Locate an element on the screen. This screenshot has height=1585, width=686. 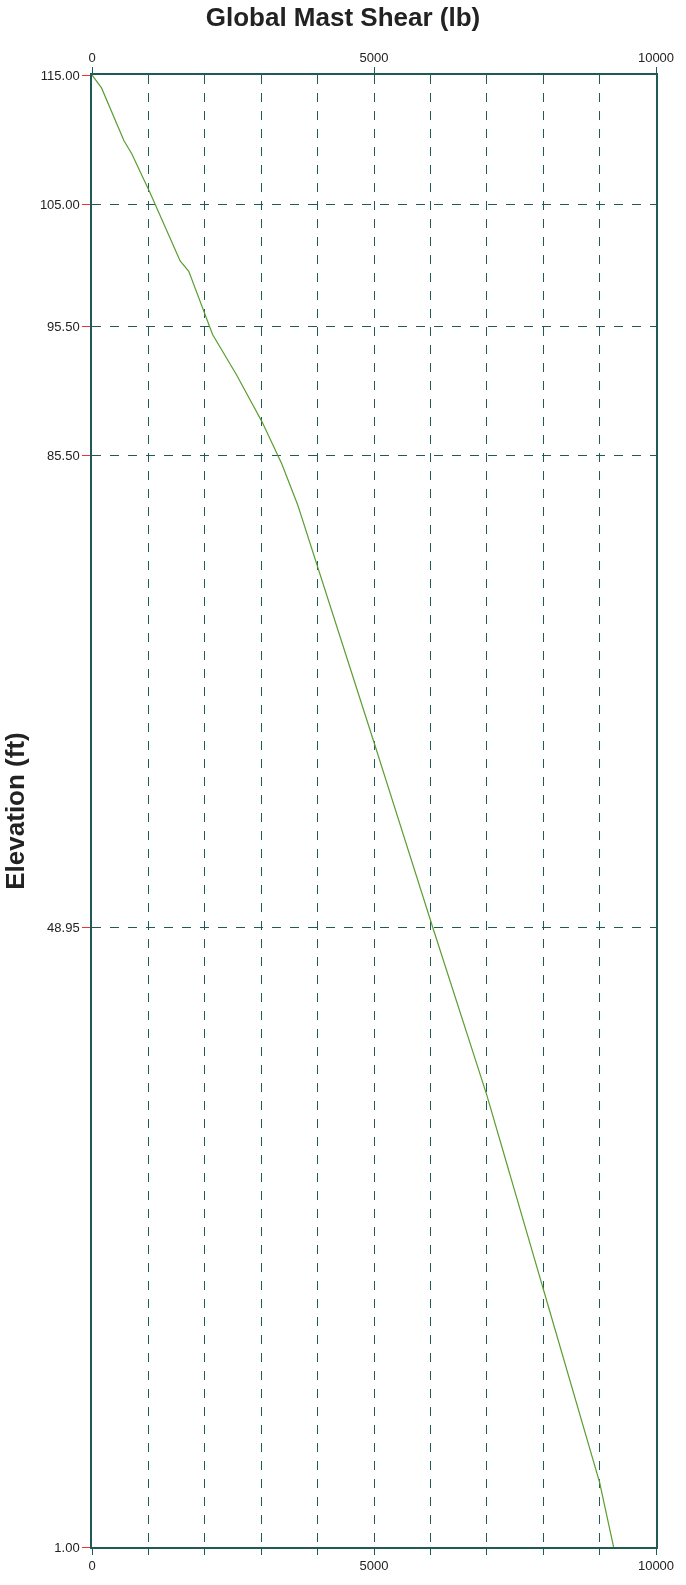
chart-title: Global Mast Shear (lb) is located at coordinates (343, 17).